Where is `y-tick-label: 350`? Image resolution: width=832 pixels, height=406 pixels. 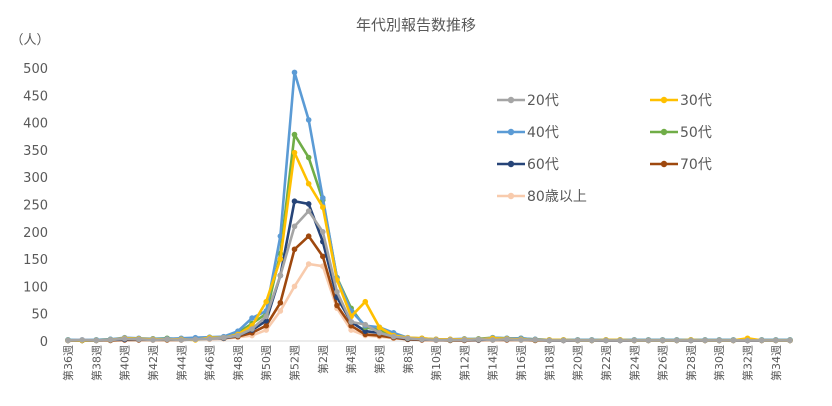
y-tick-label: 350 is located at coordinates (35, 151).